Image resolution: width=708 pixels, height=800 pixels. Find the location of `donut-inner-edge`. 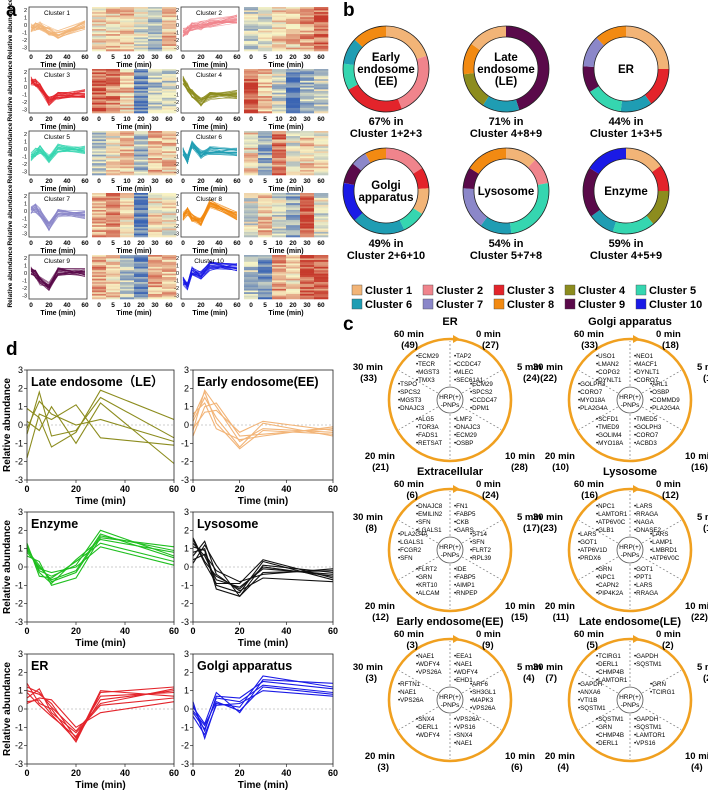

donut-inner-edge is located at coordinates (506, 69).